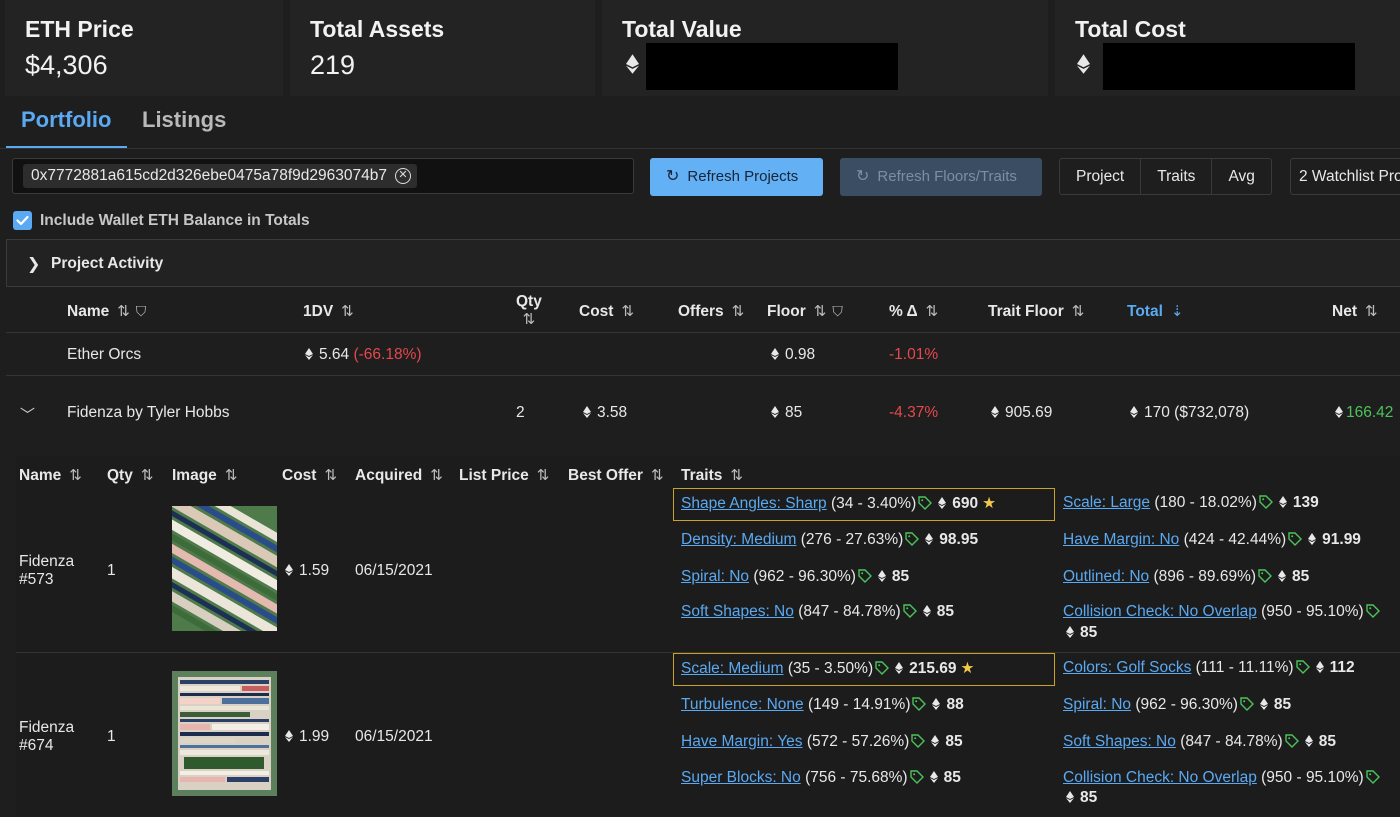  Describe the element at coordinates (1107, 502) in the screenshot. I see `trait-link: Scale: Large` at that location.